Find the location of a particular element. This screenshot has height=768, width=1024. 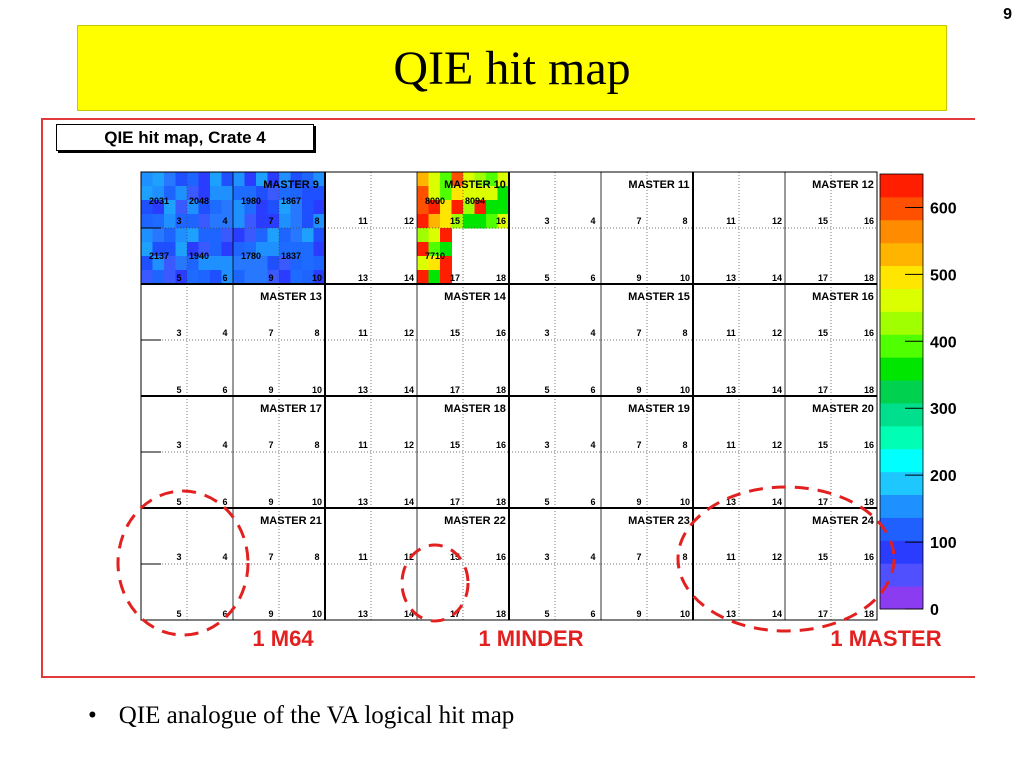

cell-value: 1837 is located at coordinates (291, 256).